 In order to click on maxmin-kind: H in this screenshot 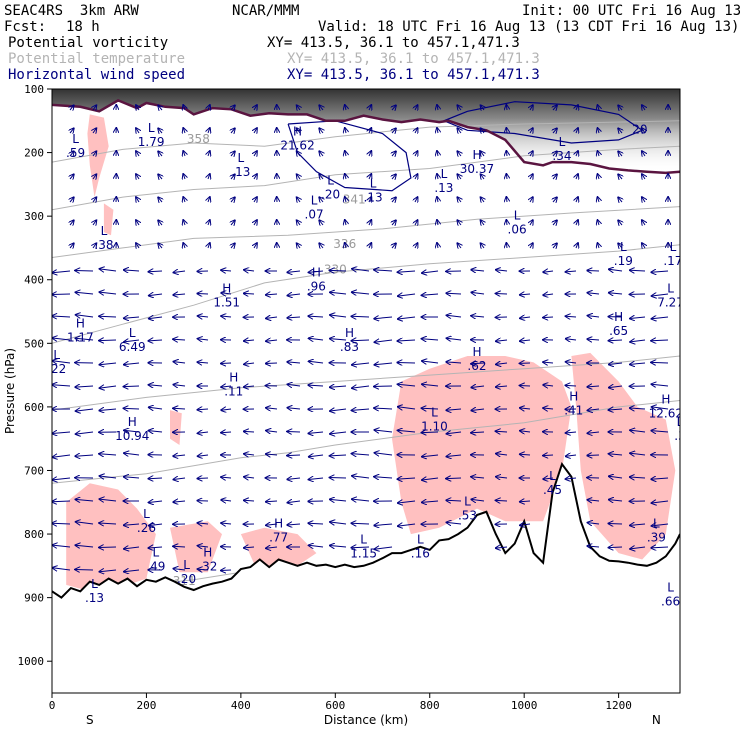, I will do `click(349, 333)`.